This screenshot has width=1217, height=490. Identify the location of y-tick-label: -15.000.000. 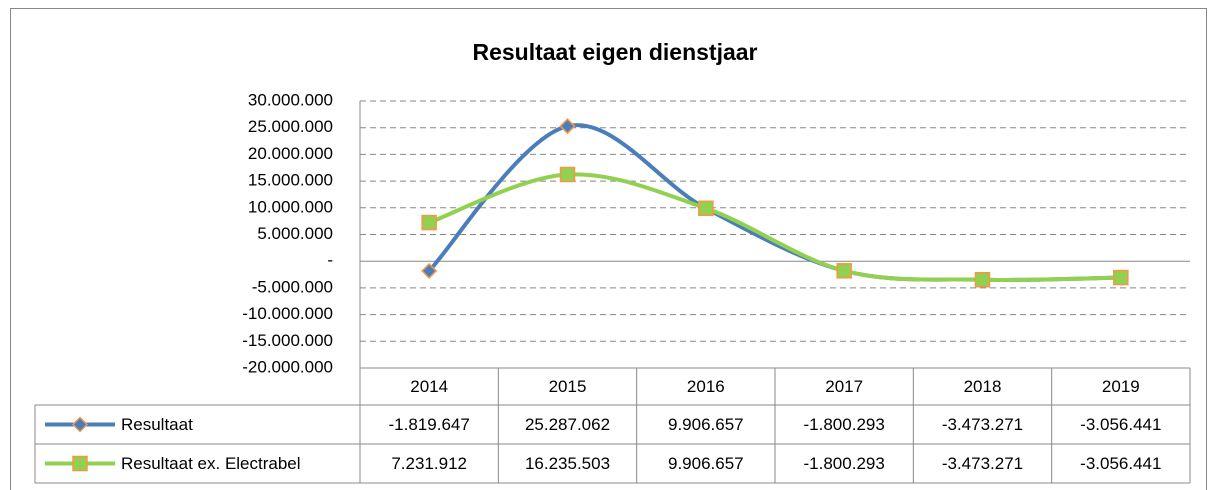
(287, 340).